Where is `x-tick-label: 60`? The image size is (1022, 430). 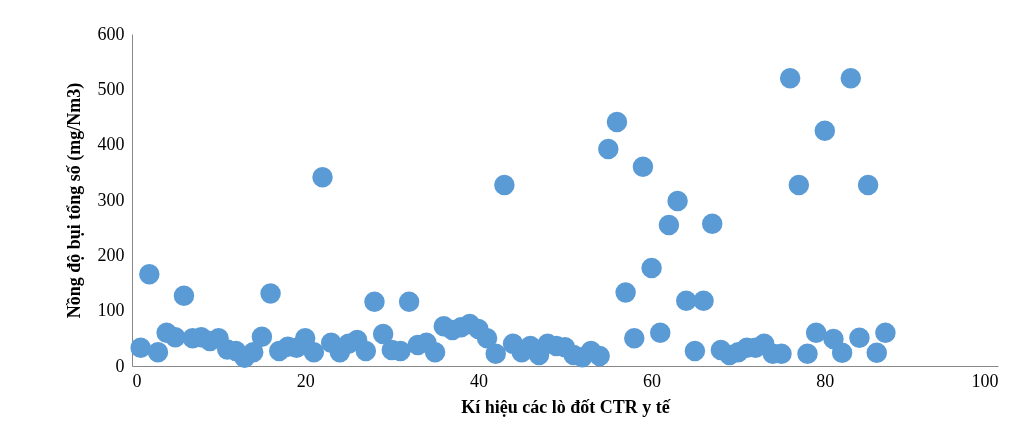
x-tick-label: 60 is located at coordinates (652, 380).